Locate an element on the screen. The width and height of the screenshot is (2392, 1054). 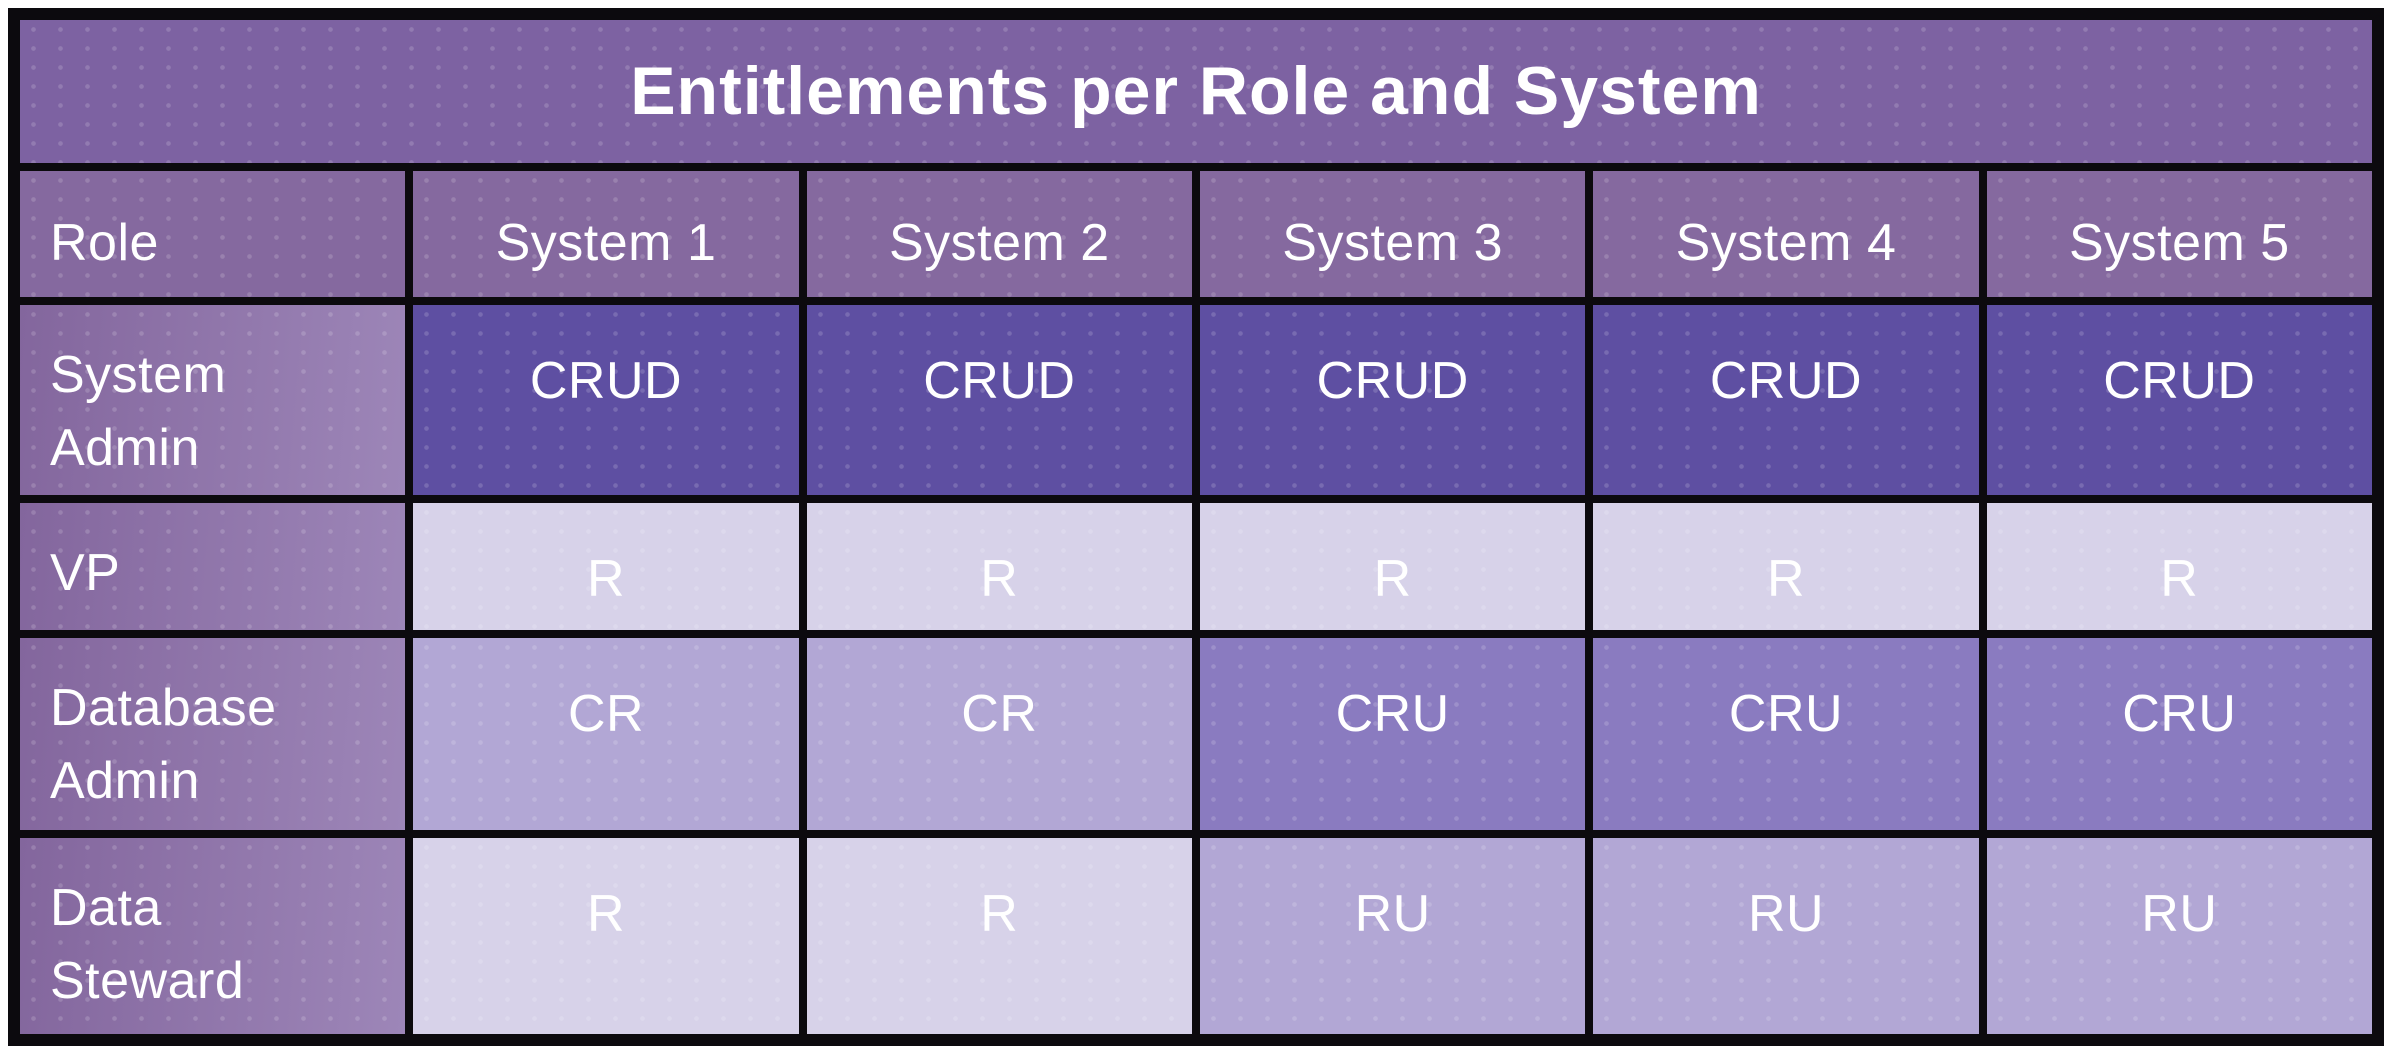
role-label-system-admin: System Admin is located at coordinates (212, 400).